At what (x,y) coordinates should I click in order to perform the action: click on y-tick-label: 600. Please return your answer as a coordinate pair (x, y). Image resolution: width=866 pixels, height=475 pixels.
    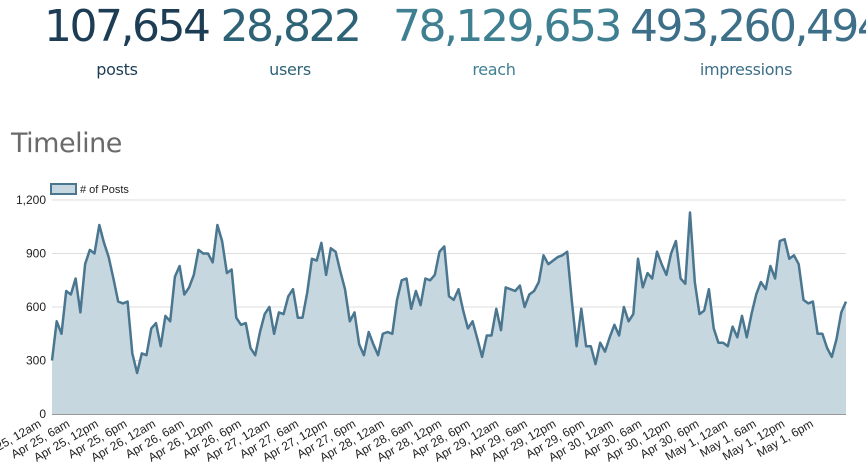
    Looking at the image, I should click on (36, 307).